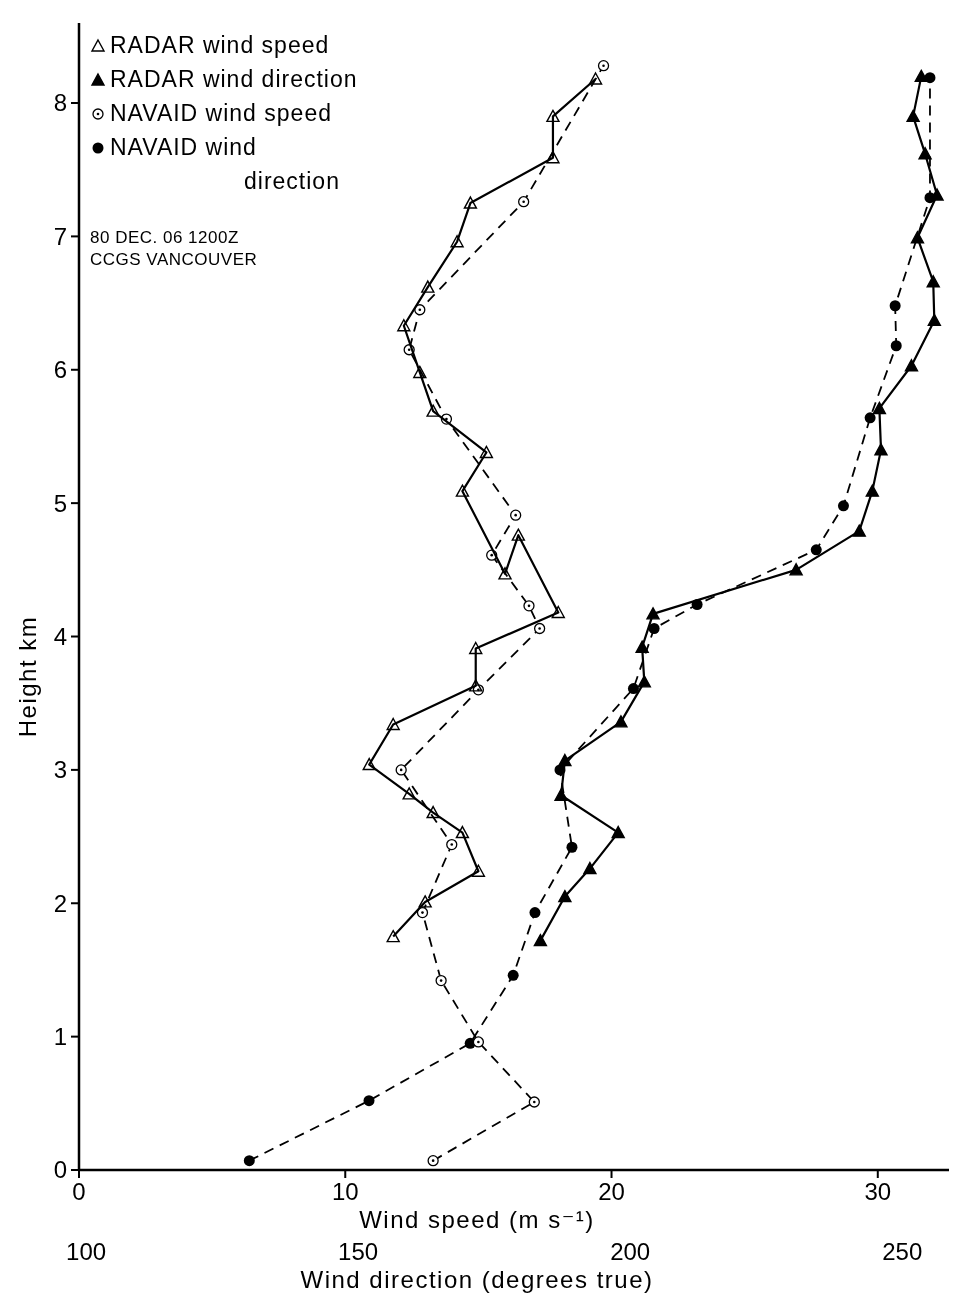 This screenshot has width=957, height=1300. What do you see at coordinates (60, 1170) in the screenshot?
I see `y-tick-label: 0` at bounding box center [60, 1170].